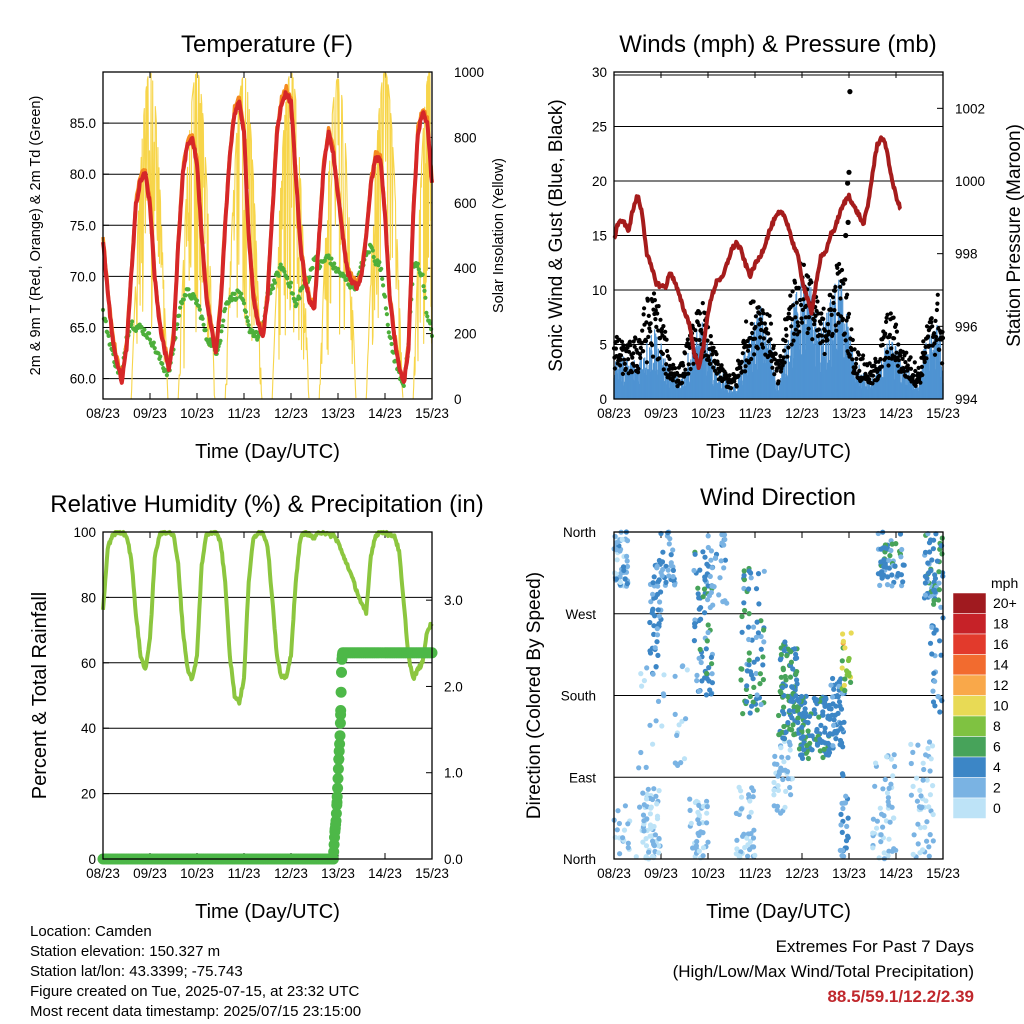 The width and height of the screenshot is (1024, 1024). What do you see at coordinates (970, 181) in the screenshot?
I see `winds-y2tick-label: 1000` at bounding box center [970, 181].